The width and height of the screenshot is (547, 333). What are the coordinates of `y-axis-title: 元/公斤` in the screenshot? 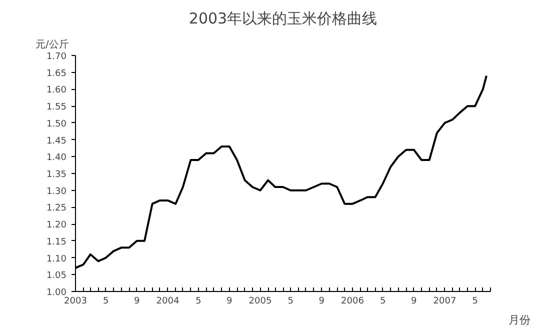 It's located at (52, 44).